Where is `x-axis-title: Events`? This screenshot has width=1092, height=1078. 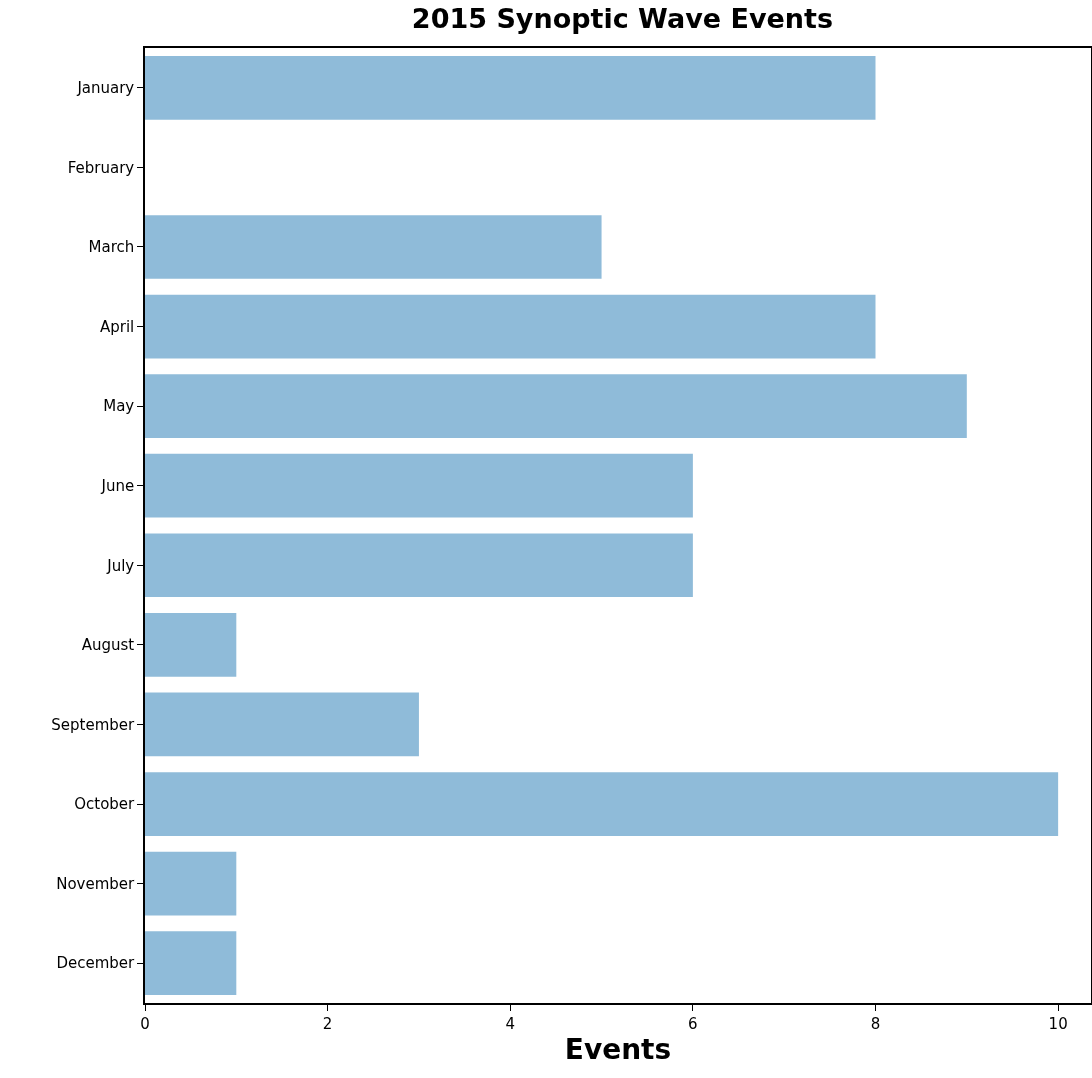 x-axis-title: Events is located at coordinates (618, 1050).